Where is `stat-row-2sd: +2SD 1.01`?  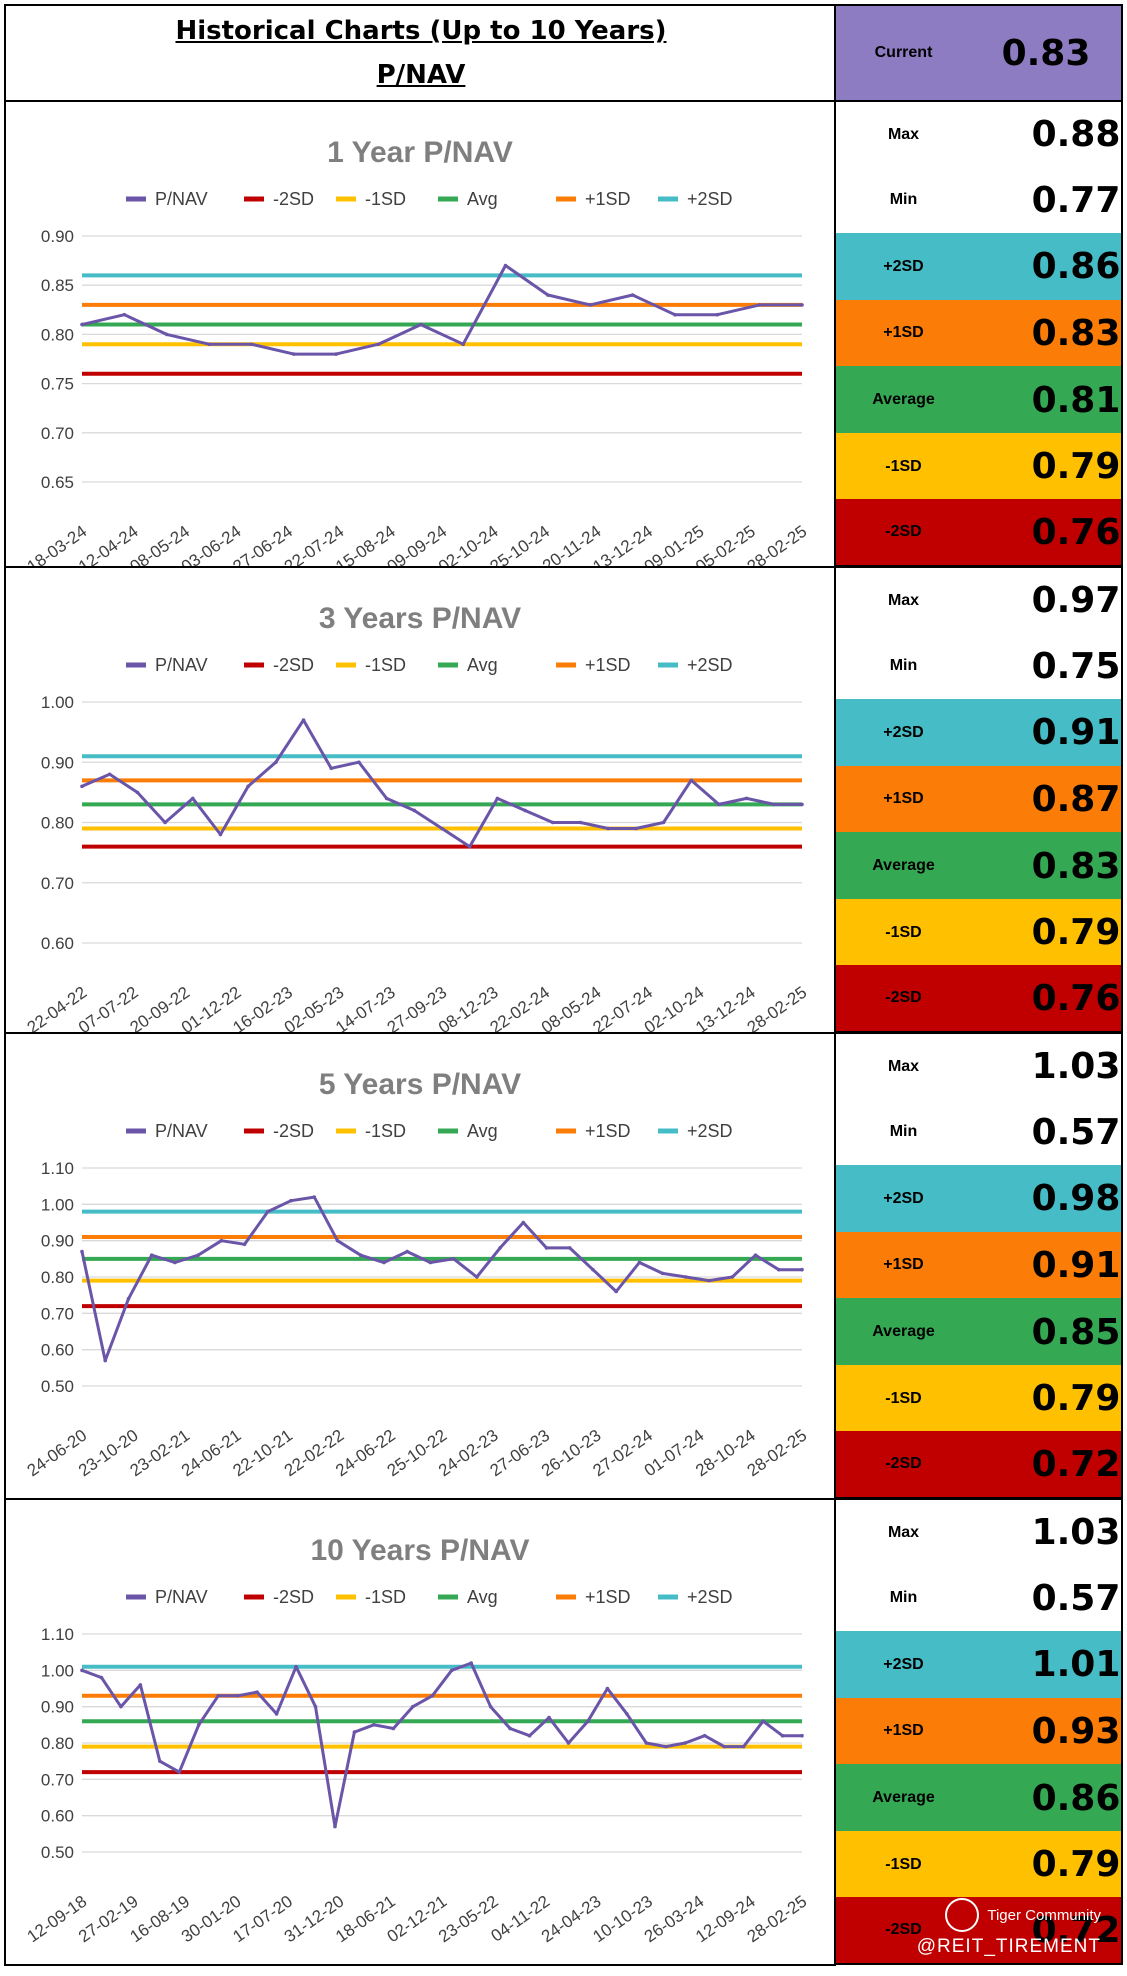 stat-row-2sd: +2SD 1.01 is located at coordinates (978, 1665).